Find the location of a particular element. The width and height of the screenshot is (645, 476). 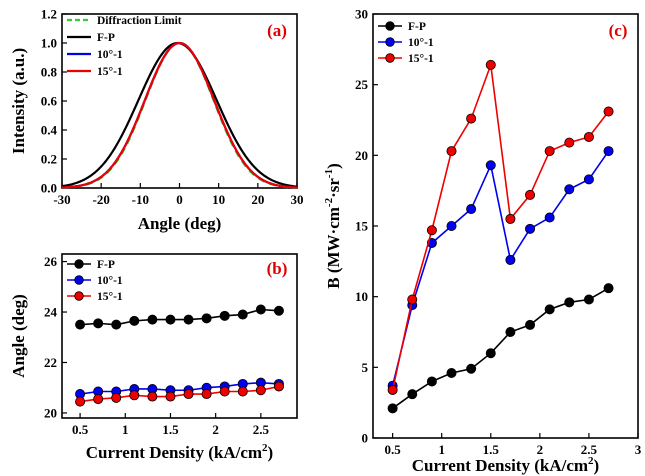

x-tick-label: 10 is located at coordinates (218, 199).